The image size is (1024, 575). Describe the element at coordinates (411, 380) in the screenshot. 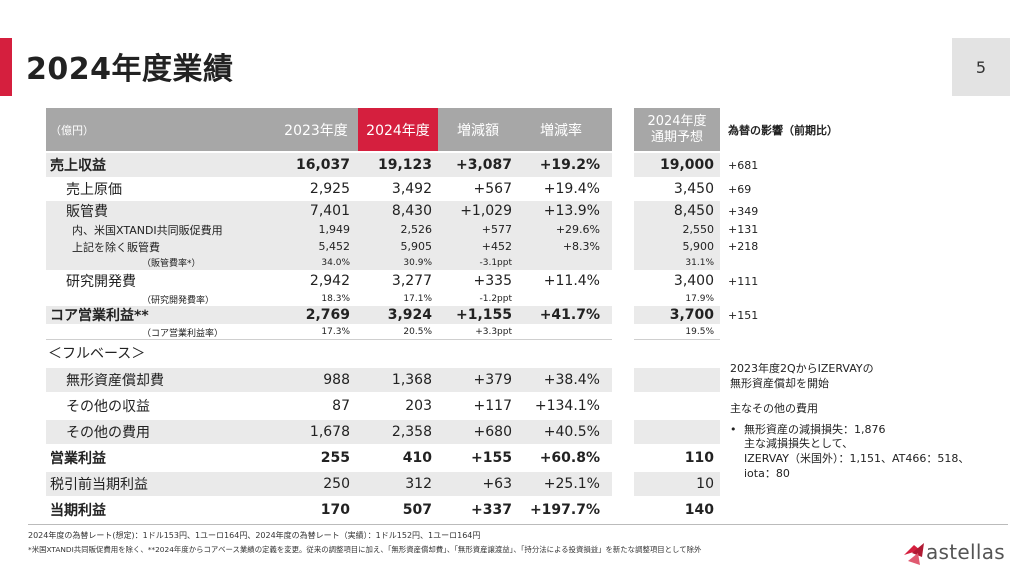

I see `cell-value: 1,368` at that location.